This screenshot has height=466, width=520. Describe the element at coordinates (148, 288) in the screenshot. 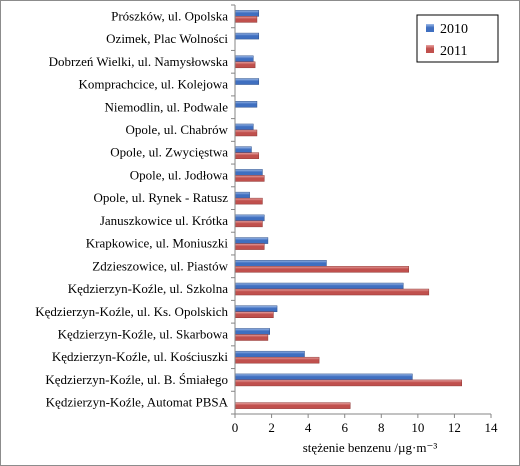

I see `category-label: Kędzierzyn-Koźle, ul. Szkolna` at that location.